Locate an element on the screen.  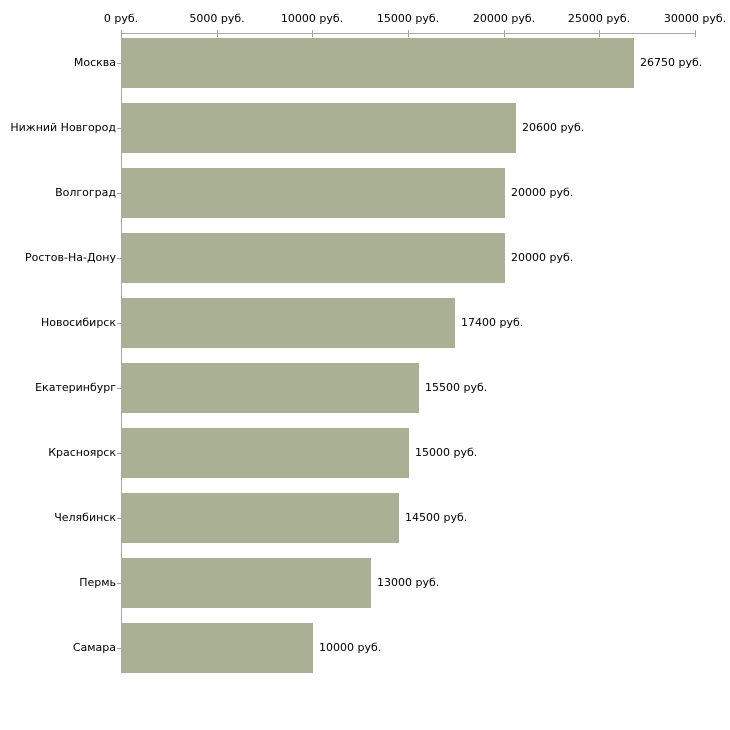
category-label: Челябинск is located at coordinates (85, 517).